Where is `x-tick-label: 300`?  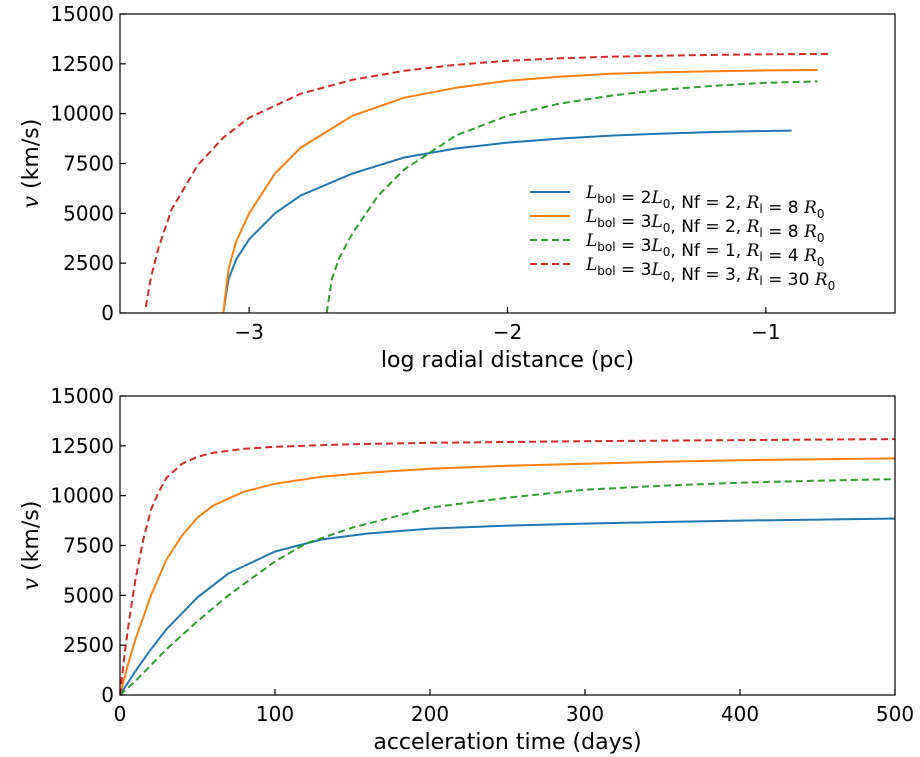
x-tick-label: 300 is located at coordinates (585, 714).